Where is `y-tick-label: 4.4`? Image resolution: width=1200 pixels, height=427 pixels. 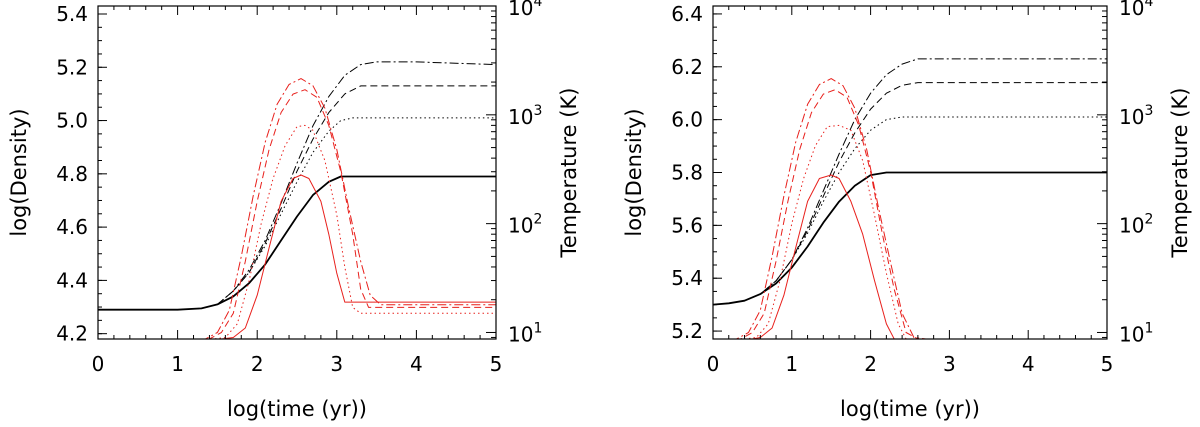
y-tick-label: 4.4 is located at coordinates (72, 280).